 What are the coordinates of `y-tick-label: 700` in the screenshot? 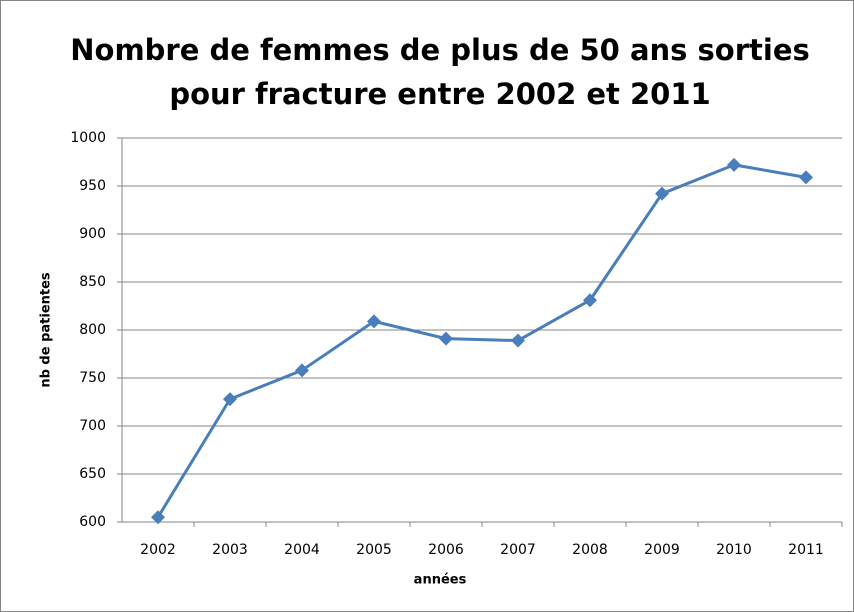 It's located at (92, 426).